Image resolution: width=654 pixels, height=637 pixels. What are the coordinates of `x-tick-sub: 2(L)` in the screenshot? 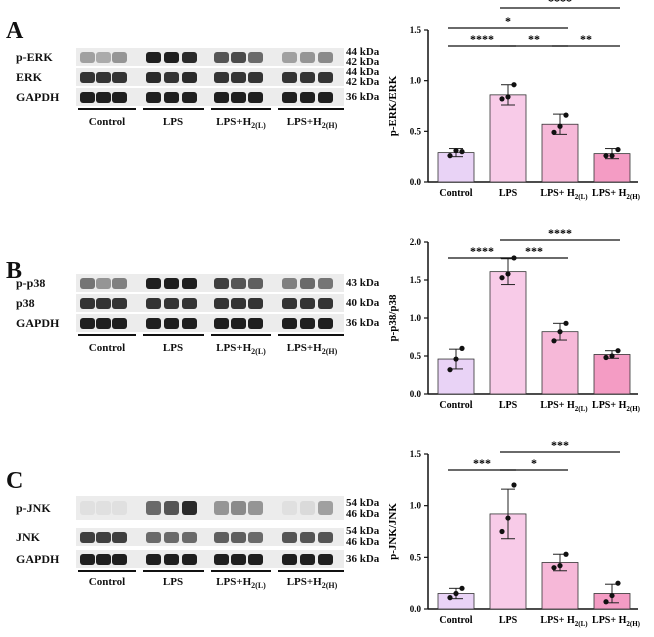 It's located at (582, 197).